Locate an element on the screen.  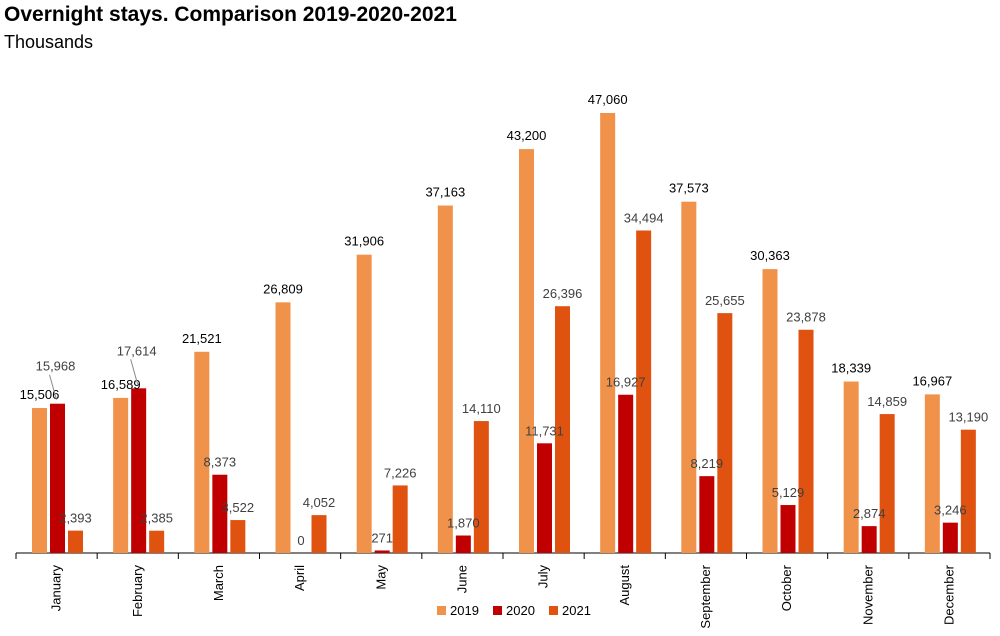
bar-2020-march is located at coordinates (220, 513).